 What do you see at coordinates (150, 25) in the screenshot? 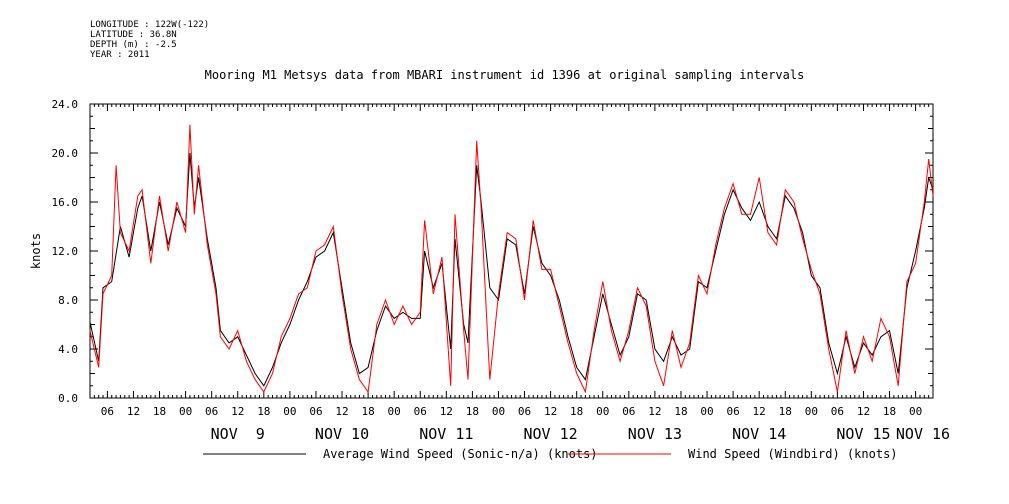
I see `longitude-text: LONGITUDE : 122W(-122)` at bounding box center [150, 25].